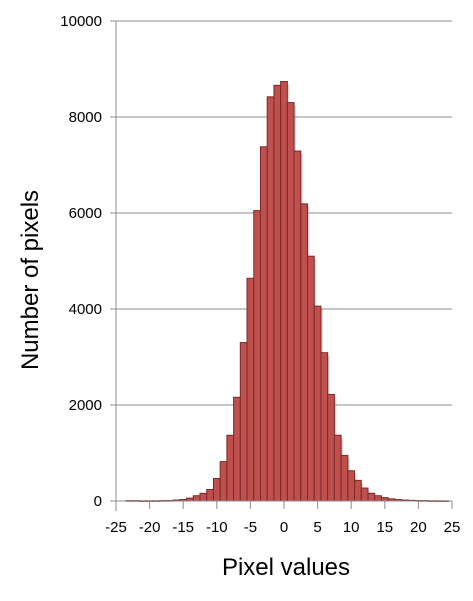 This screenshot has height=601, width=473. I want to click on y-tick-label: 8000, so click(85, 117).